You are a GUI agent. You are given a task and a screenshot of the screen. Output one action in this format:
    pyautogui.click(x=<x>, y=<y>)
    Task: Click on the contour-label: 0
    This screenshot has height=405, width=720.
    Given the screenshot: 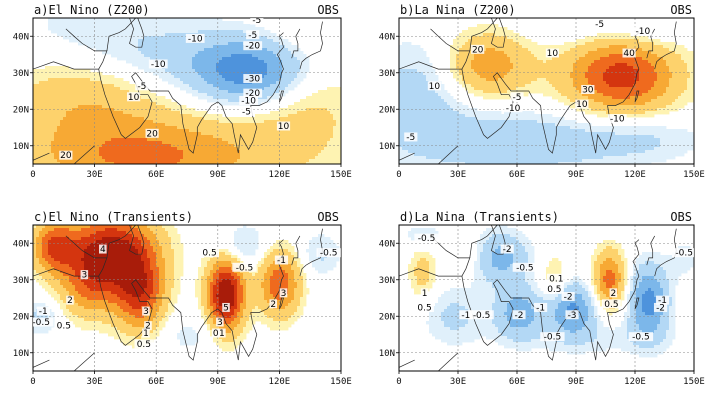 What is the action you would take?
    pyautogui.click(x=216, y=334)
    